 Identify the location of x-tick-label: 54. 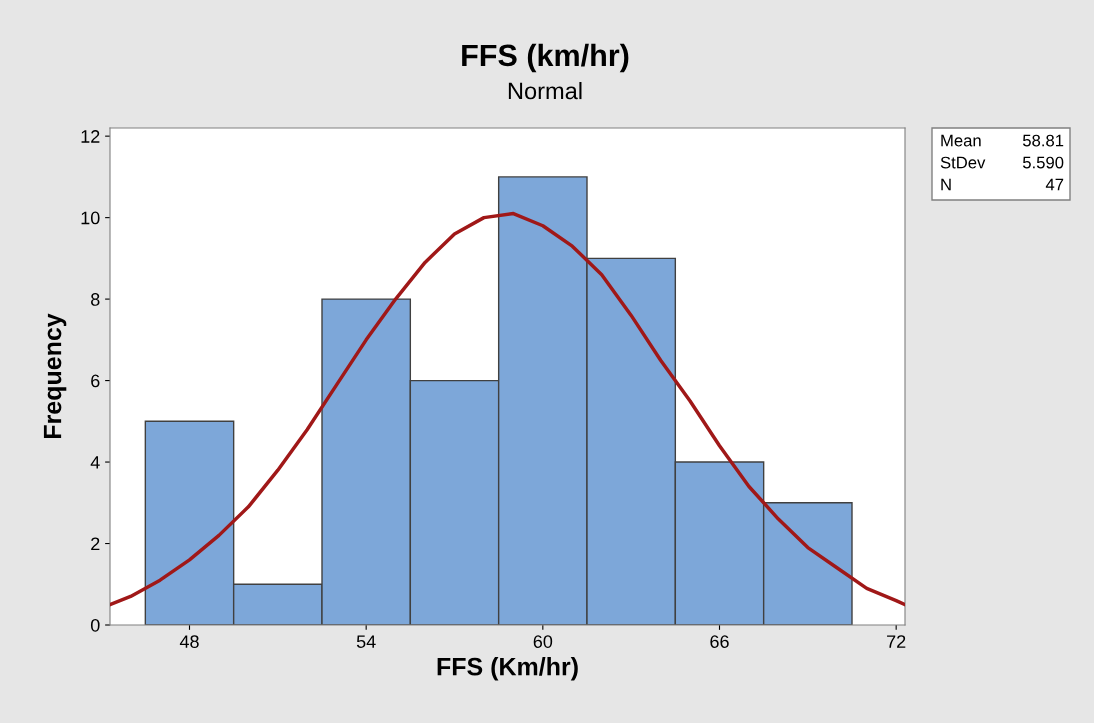
(366, 641).